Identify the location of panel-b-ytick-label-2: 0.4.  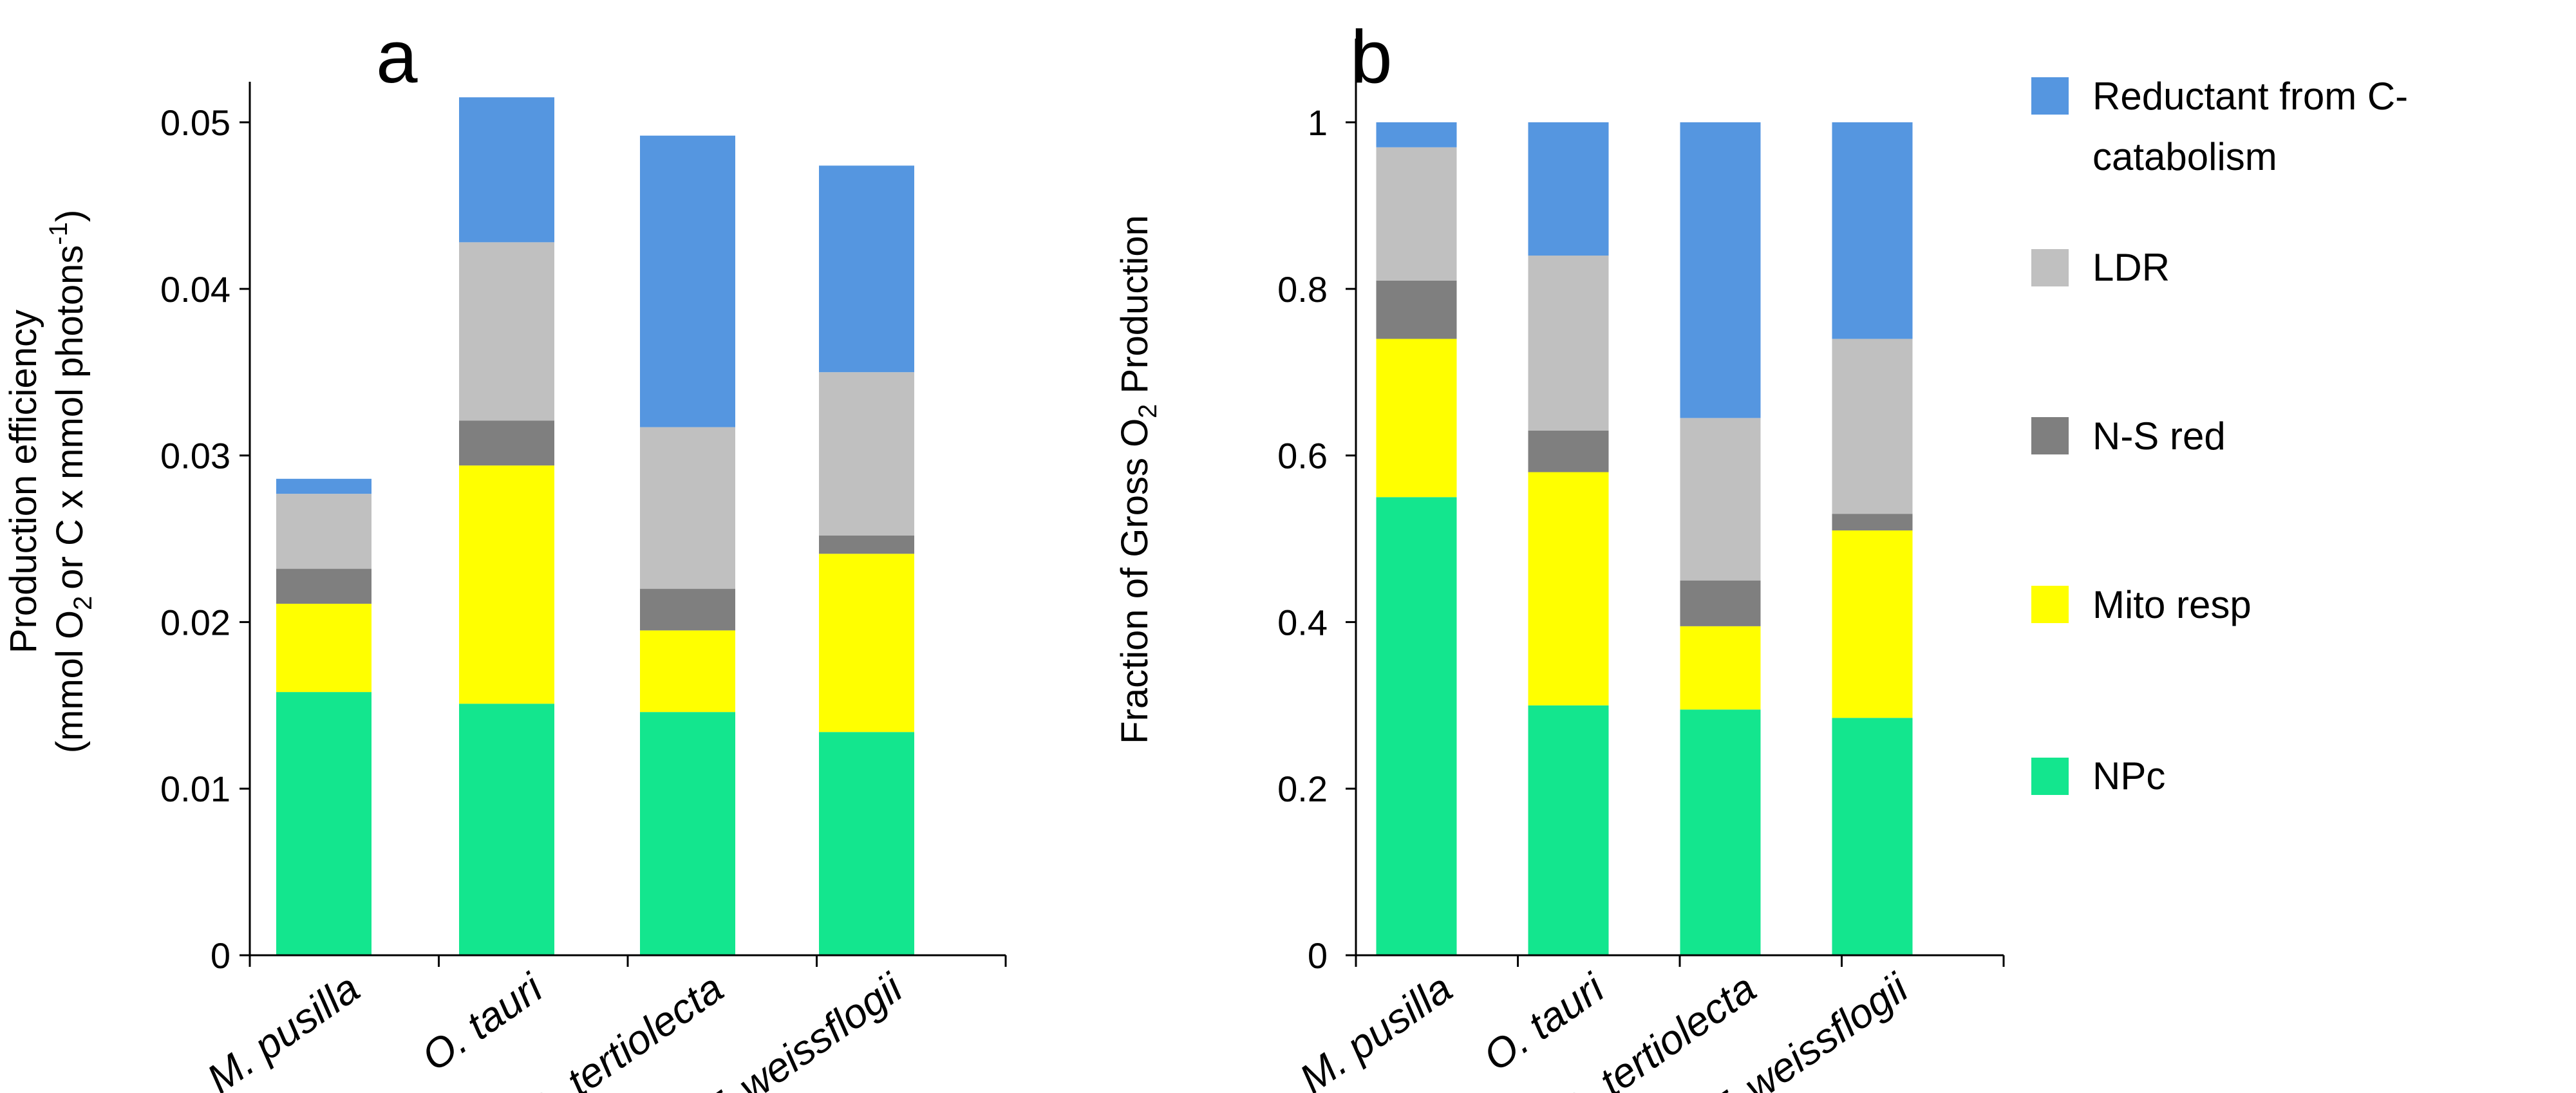
(1302, 622).